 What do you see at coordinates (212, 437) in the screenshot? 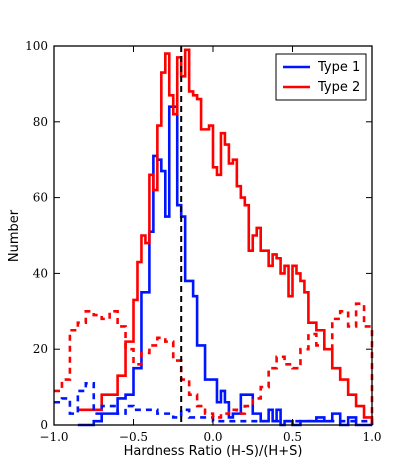
I see `x-tick-label: 0.0` at bounding box center [212, 437].